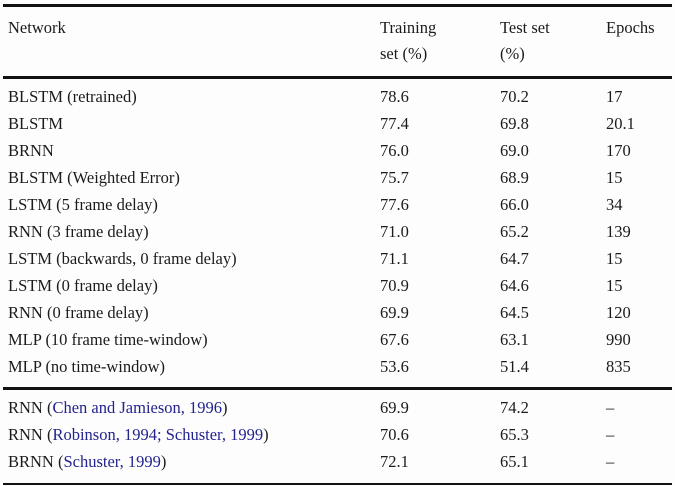 The width and height of the screenshot is (675, 486). What do you see at coordinates (394, 150) in the screenshot?
I see `training-cell: 76.0` at bounding box center [394, 150].